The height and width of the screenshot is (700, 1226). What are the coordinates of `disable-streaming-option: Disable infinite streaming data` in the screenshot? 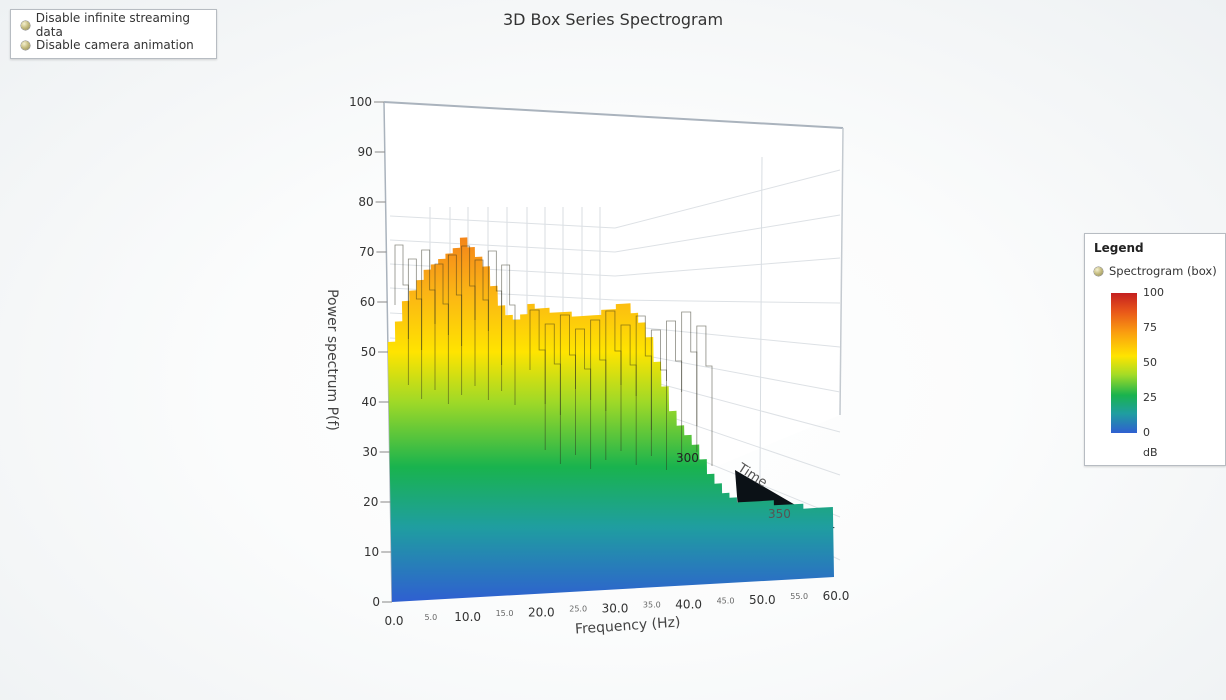 It's located at (118, 25).